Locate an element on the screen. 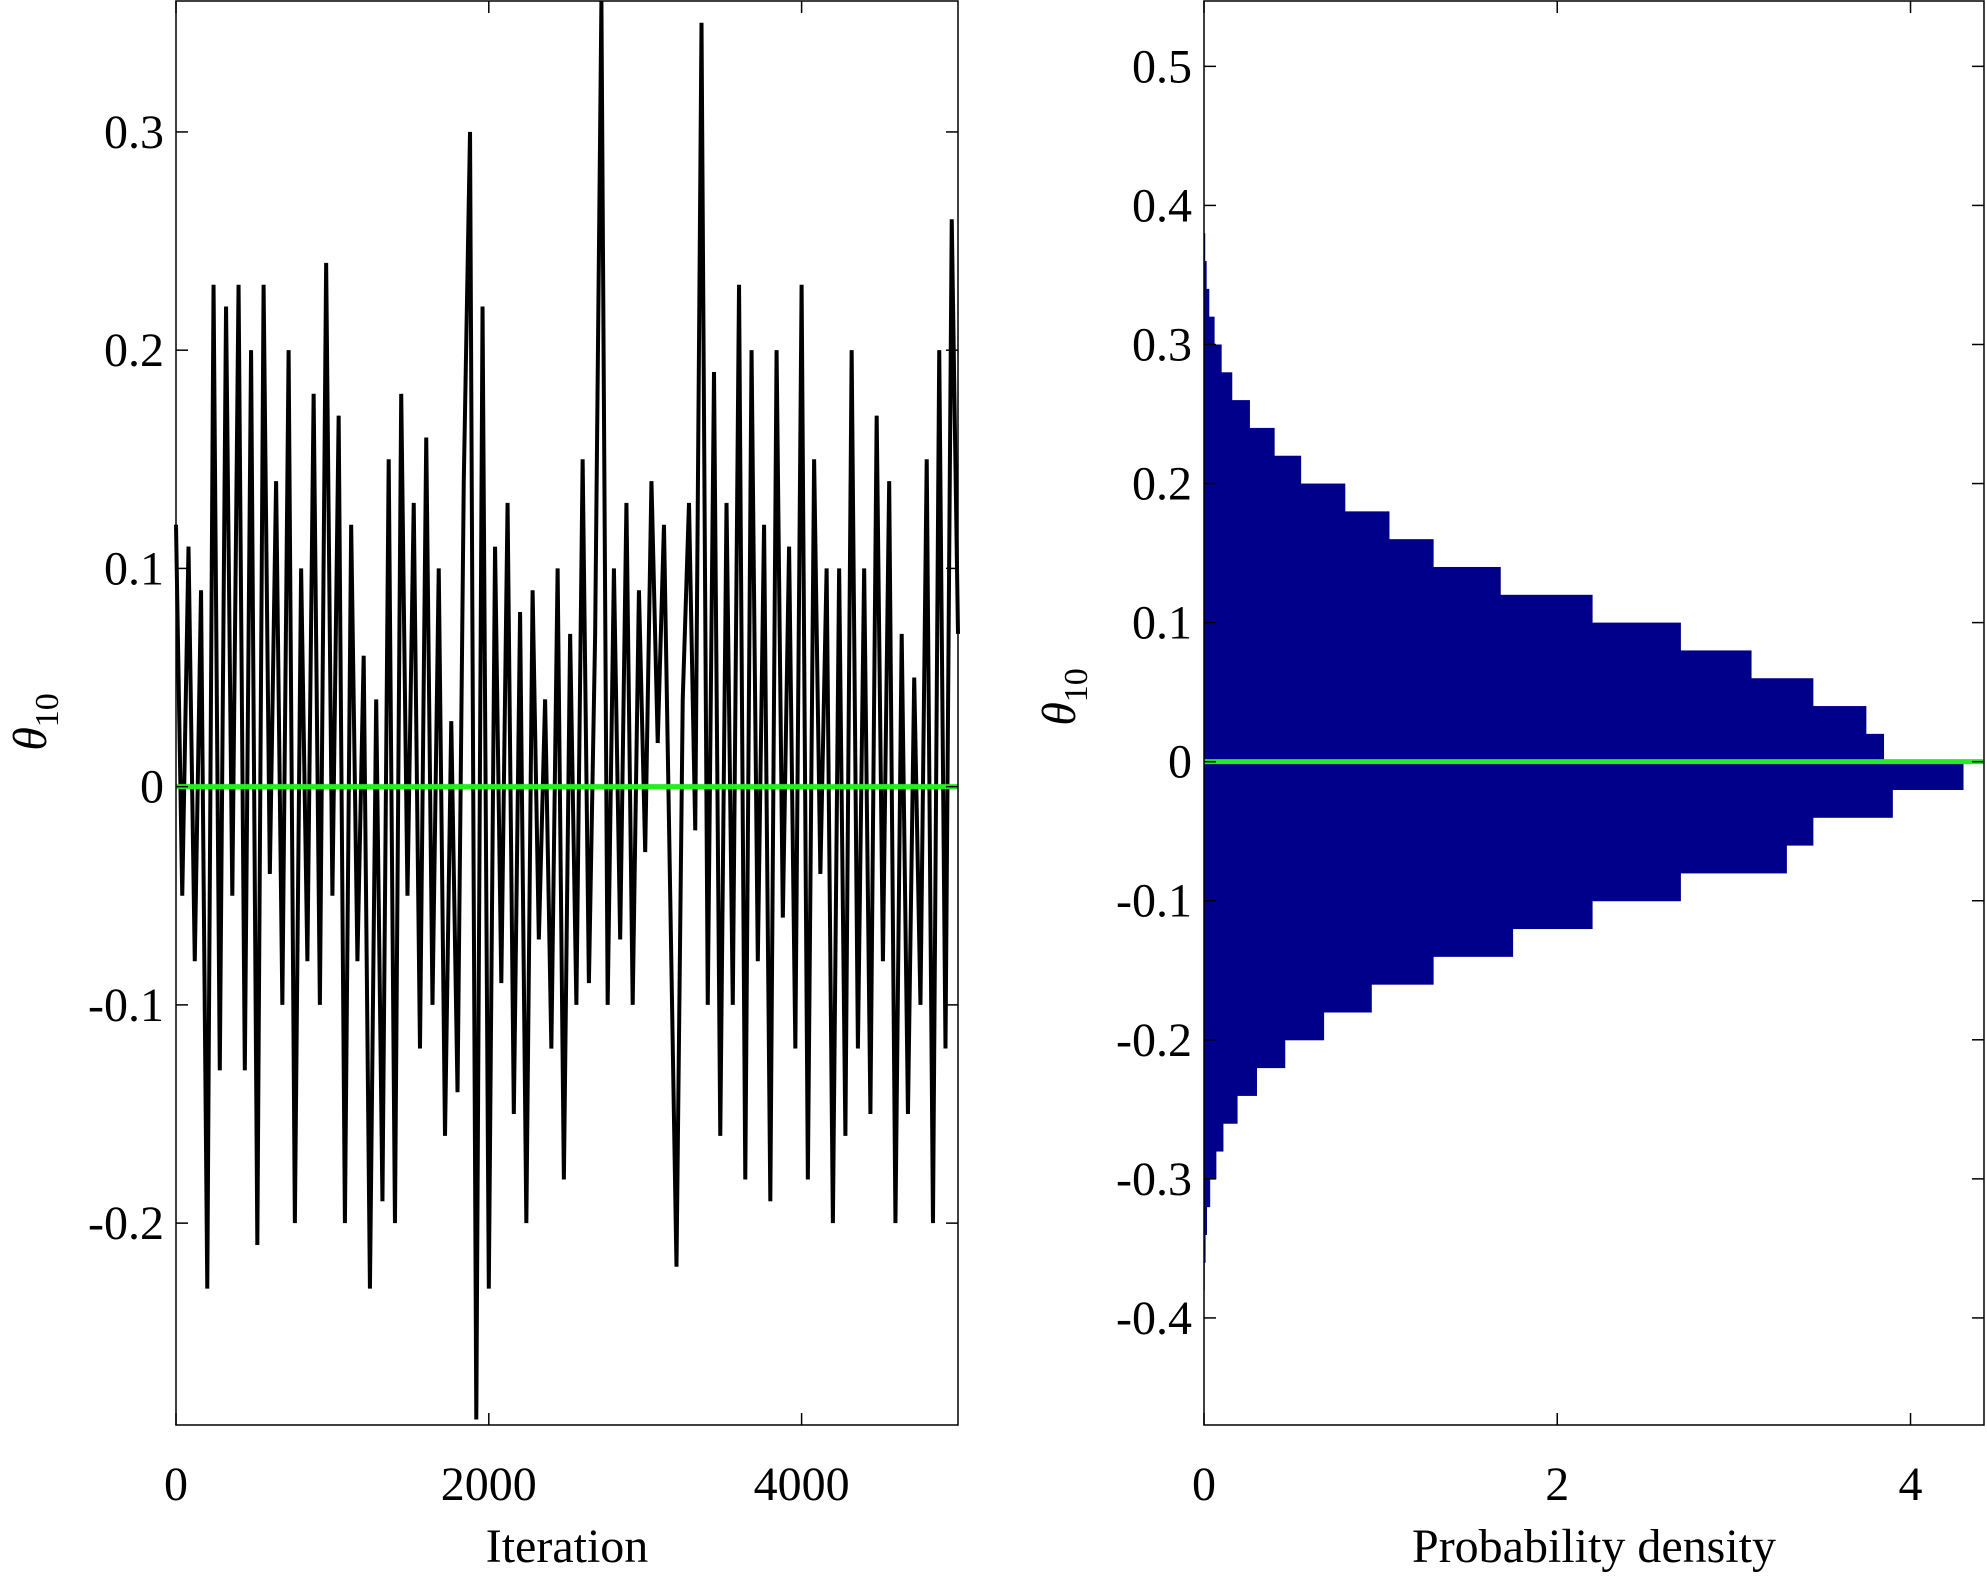  x-tick-label: 2000 is located at coordinates (489, 1484).